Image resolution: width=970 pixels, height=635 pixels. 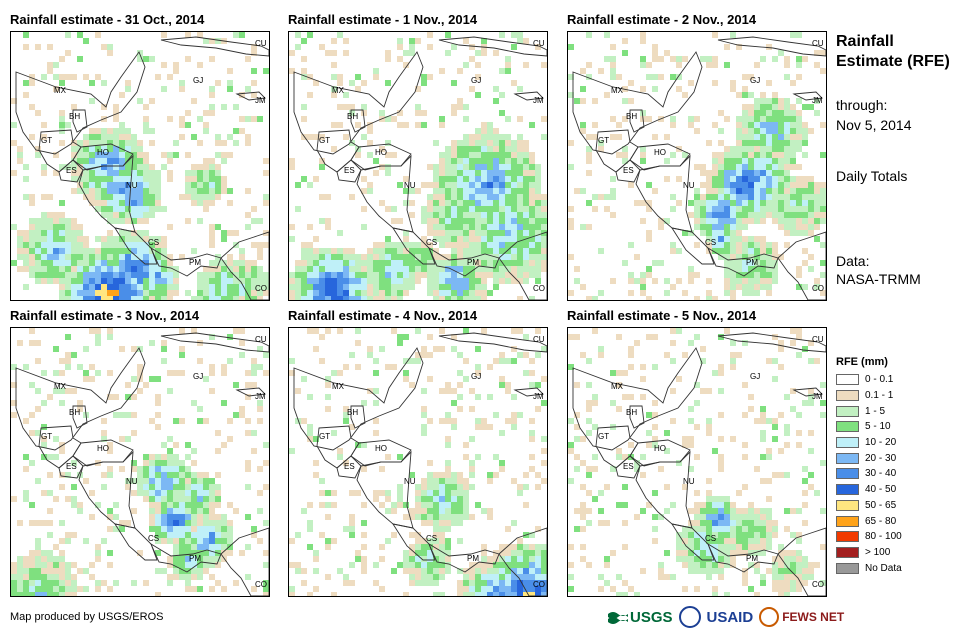 What do you see at coordinates (132, 185) in the screenshot?
I see `country-label: NU` at bounding box center [132, 185].